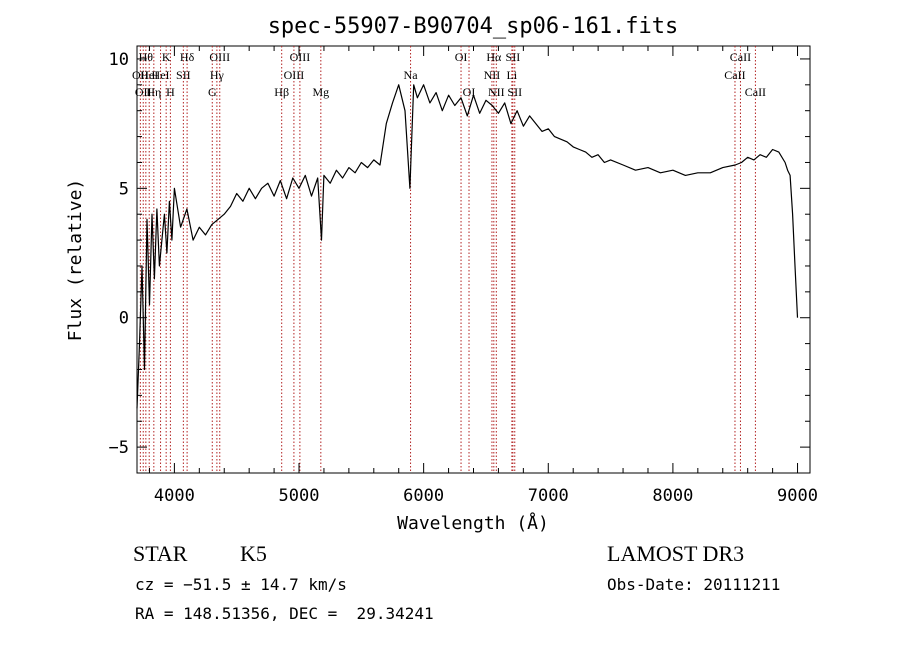 Image resolution: width=900 pixels, height=649 pixels. I want to click on x-tick-label: 7000, so click(548, 496).